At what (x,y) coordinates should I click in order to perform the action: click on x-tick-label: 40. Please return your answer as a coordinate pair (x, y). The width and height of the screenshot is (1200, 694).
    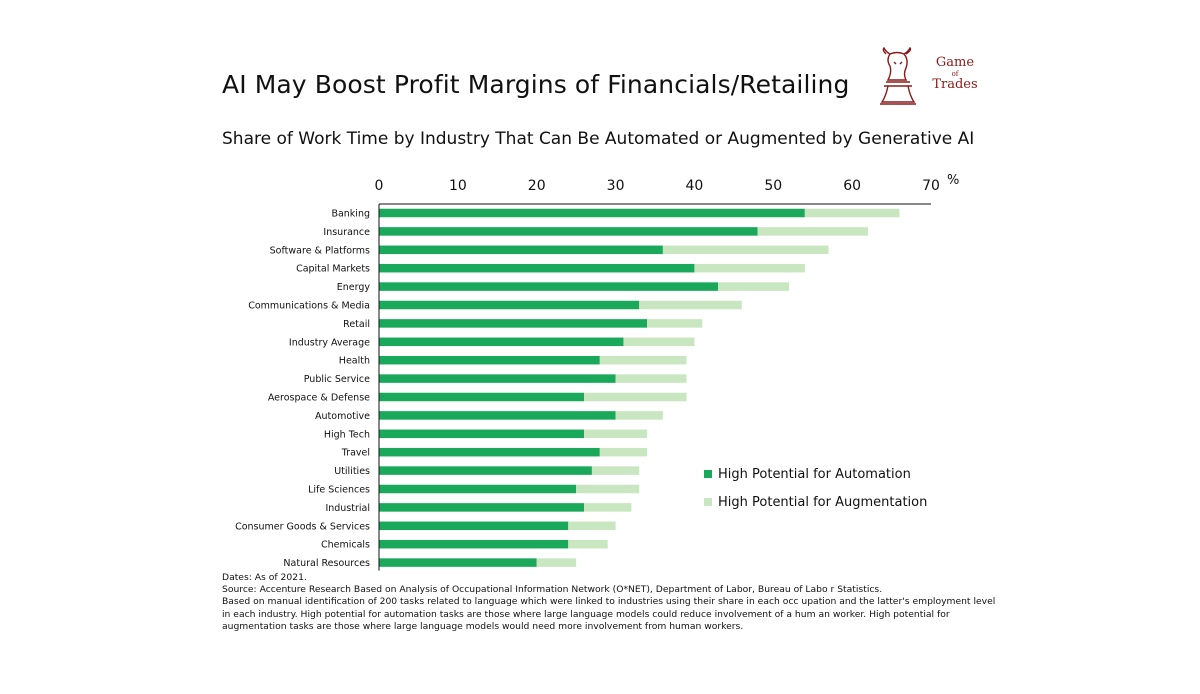
    Looking at the image, I should click on (695, 186).